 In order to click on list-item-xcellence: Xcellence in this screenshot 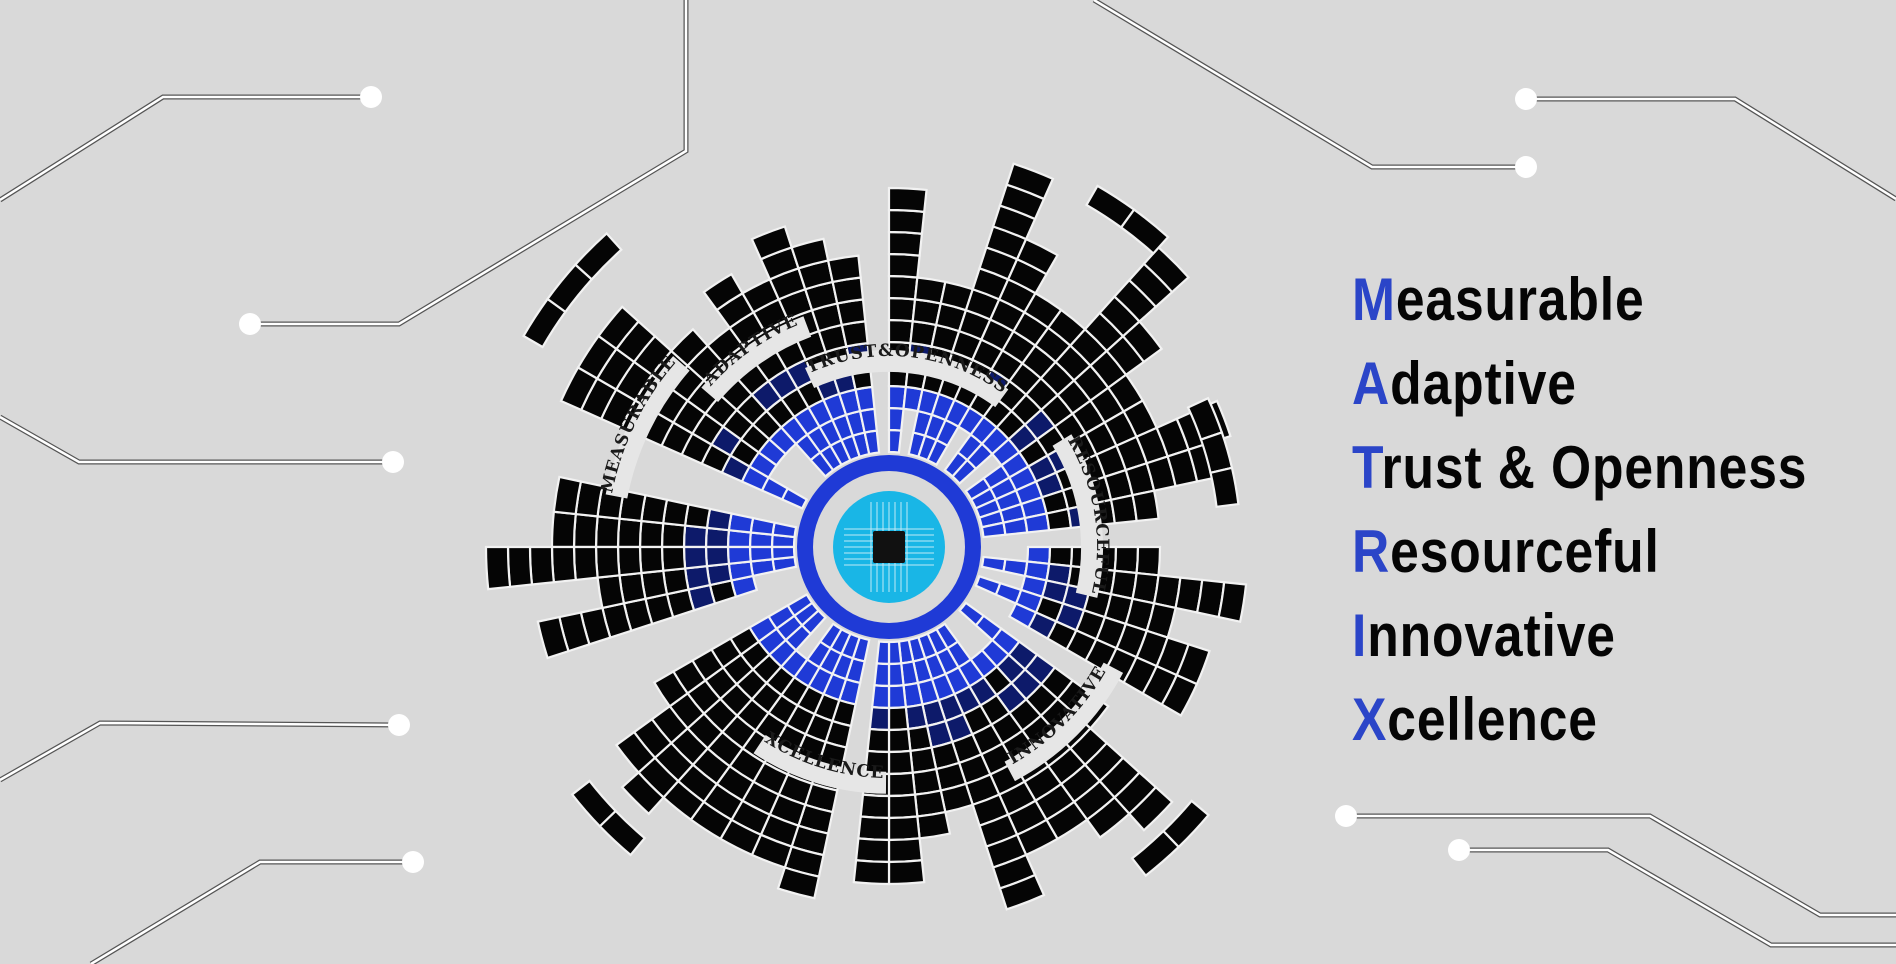, I will do `click(1475, 719)`.